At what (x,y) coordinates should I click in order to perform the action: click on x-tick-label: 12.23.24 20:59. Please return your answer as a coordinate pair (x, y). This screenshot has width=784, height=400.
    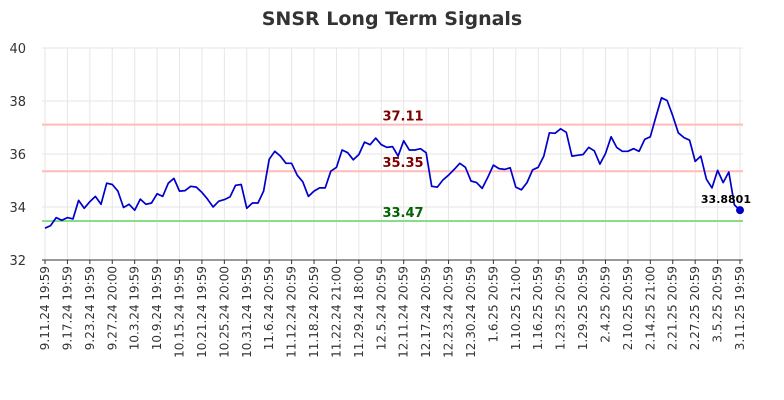
    Looking at the image, I should click on (449, 312).